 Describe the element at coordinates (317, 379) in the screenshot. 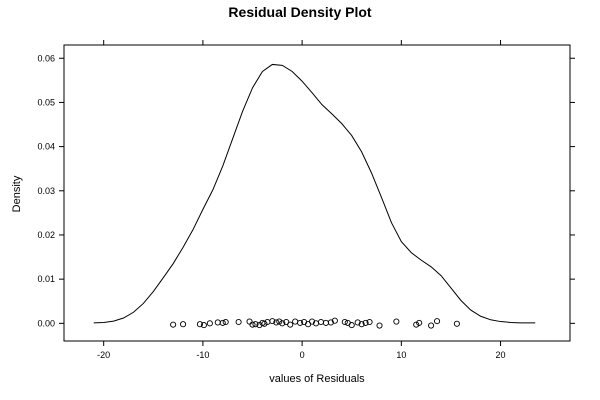

I see `x-axis-label: values of Residuals` at that location.